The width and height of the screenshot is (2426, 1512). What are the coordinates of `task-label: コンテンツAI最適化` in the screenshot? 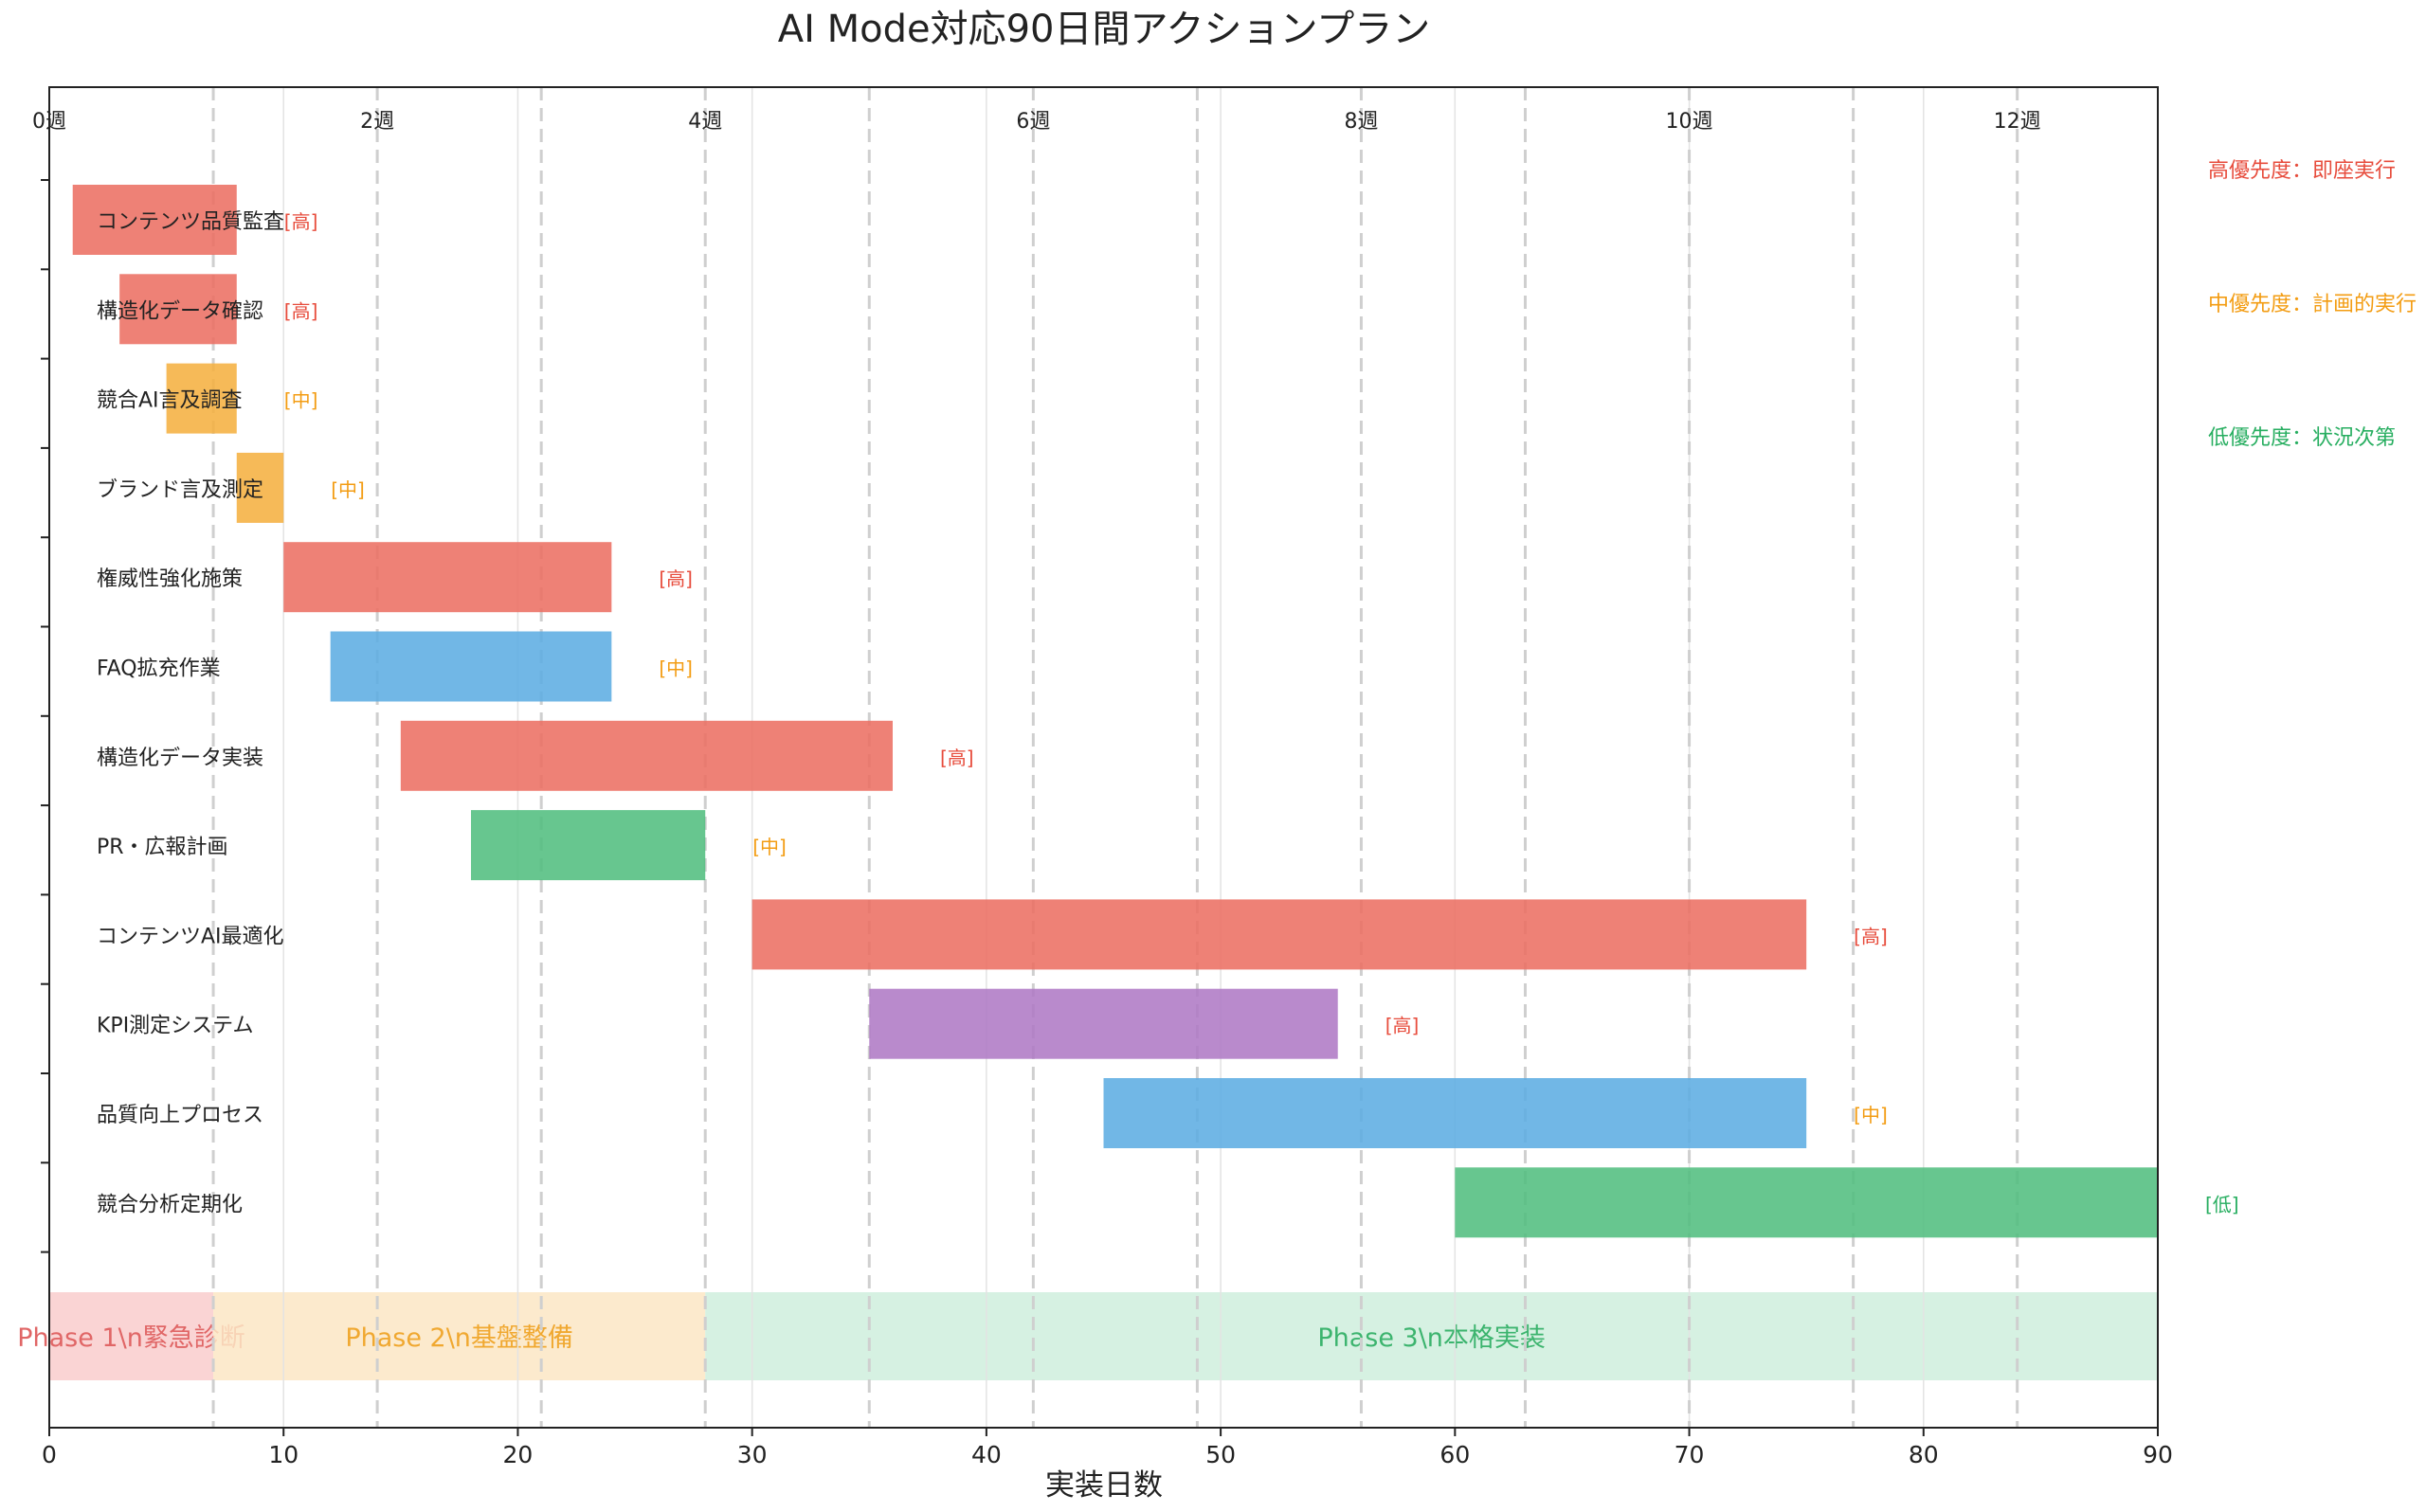 It's located at (190, 936).